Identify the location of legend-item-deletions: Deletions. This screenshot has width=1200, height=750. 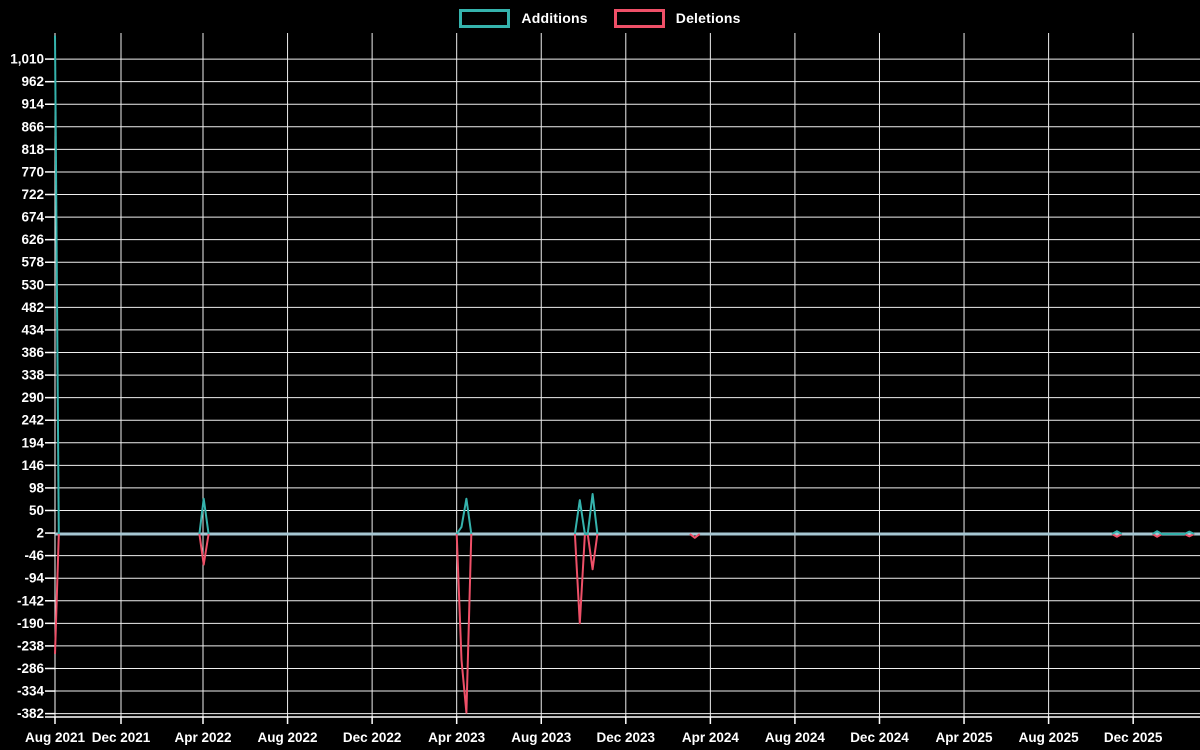
(677, 18).